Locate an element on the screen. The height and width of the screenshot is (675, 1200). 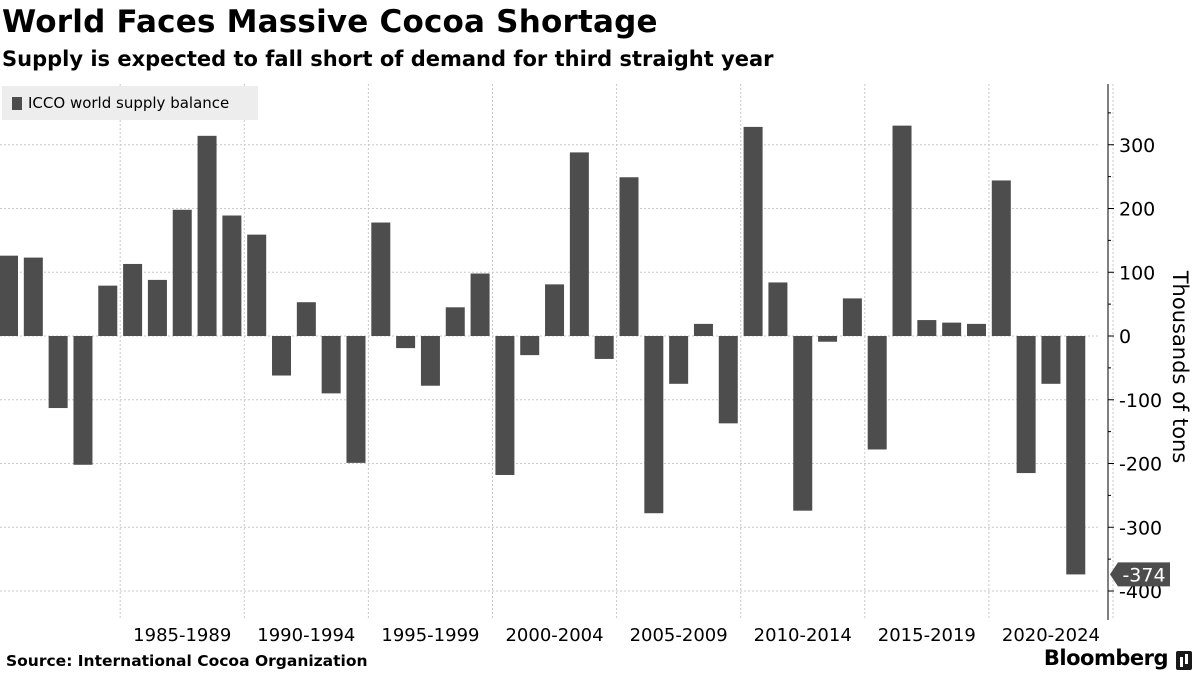
bar-1991/92 is located at coordinates (282, 356).